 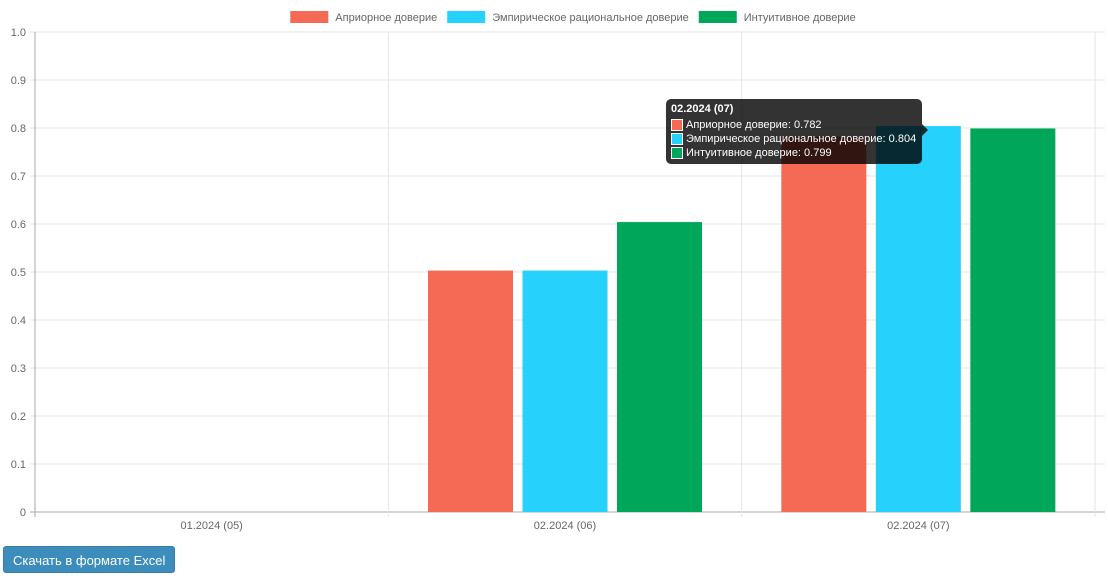 What do you see at coordinates (18, 465) in the screenshot?
I see `y-tick-label: 0.1` at bounding box center [18, 465].